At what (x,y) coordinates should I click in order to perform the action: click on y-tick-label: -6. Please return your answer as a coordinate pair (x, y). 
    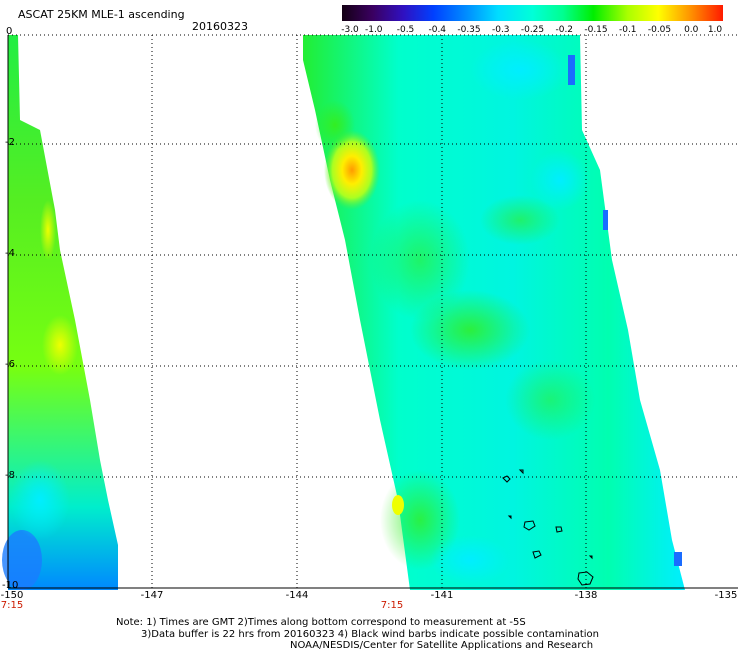
    Looking at the image, I should click on (10, 364).